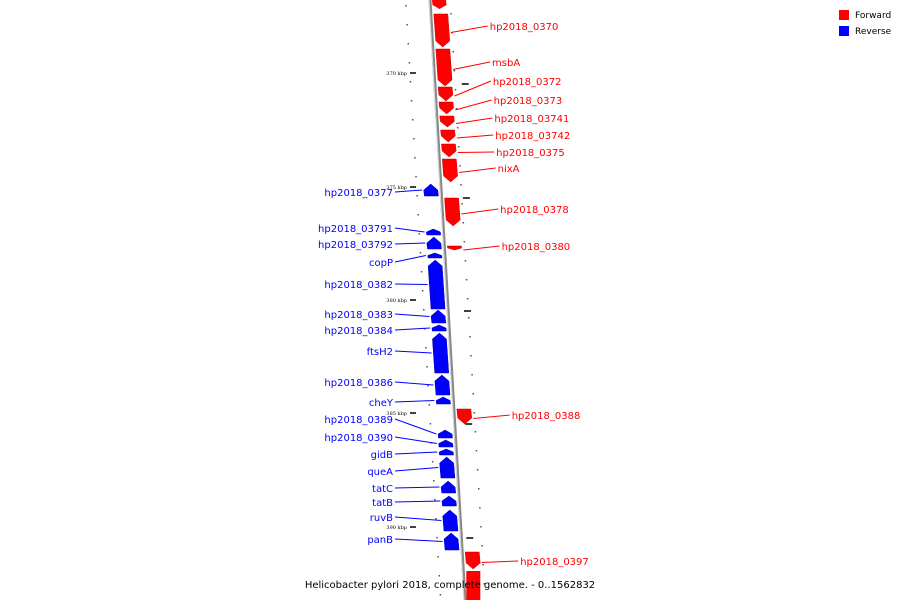 This screenshot has height=600, width=900. What do you see at coordinates (381, 403) in the screenshot?
I see `gene-label-reverse: cheY` at bounding box center [381, 403].